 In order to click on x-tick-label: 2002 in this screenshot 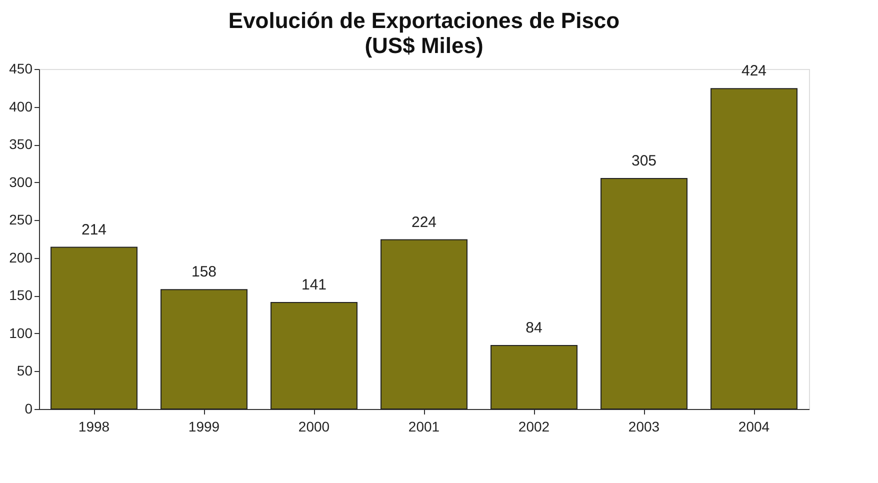, I will do `click(534, 426)`.